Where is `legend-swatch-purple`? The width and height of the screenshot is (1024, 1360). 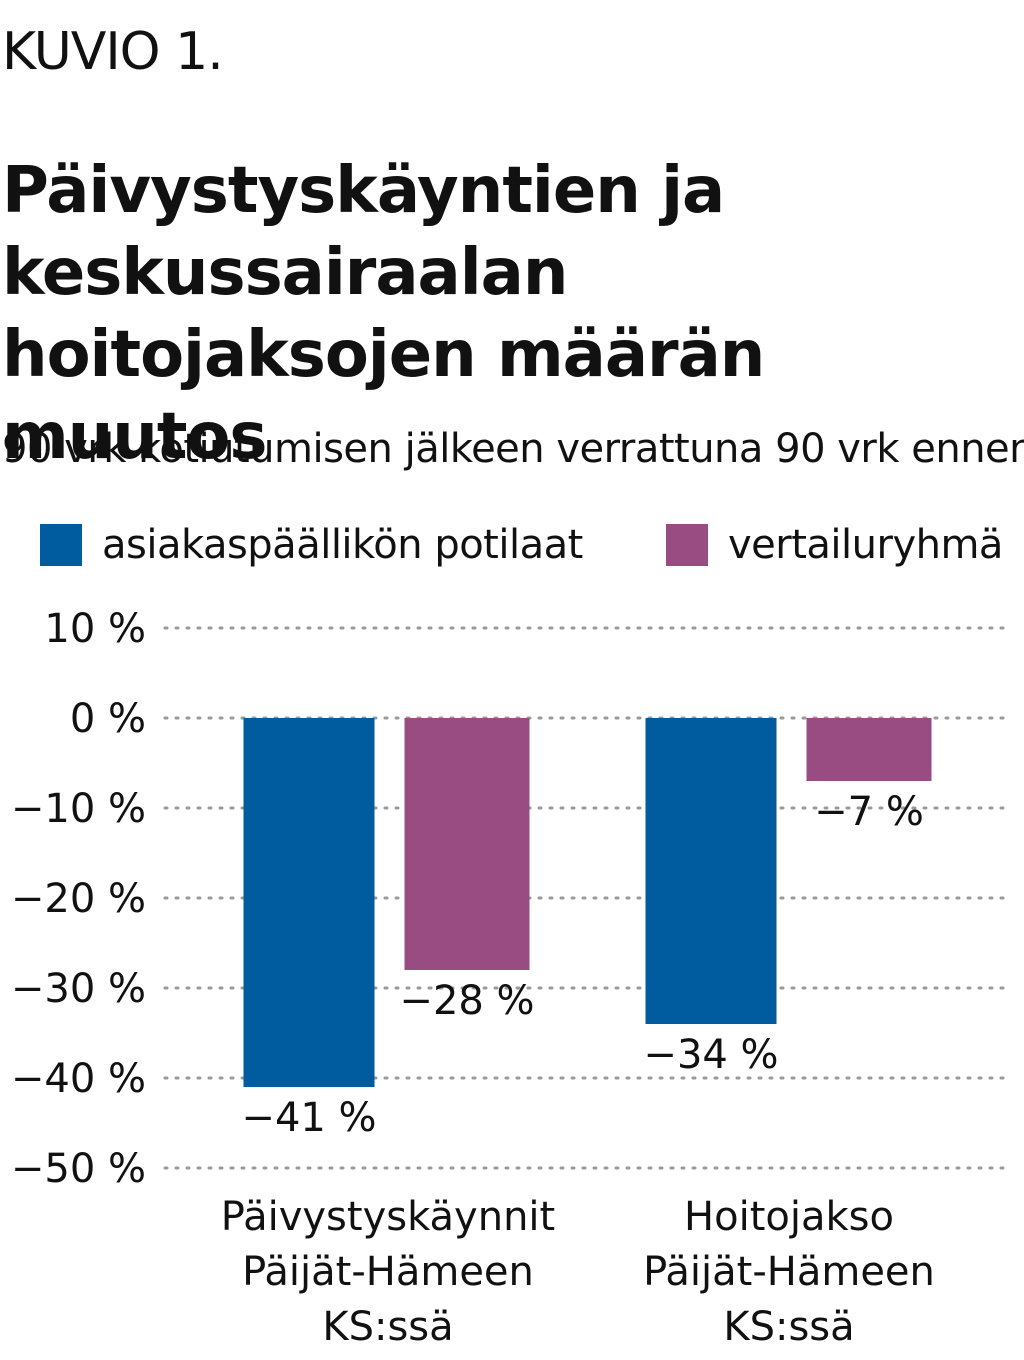 legend-swatch-purple is located at coordinates (687, 545).